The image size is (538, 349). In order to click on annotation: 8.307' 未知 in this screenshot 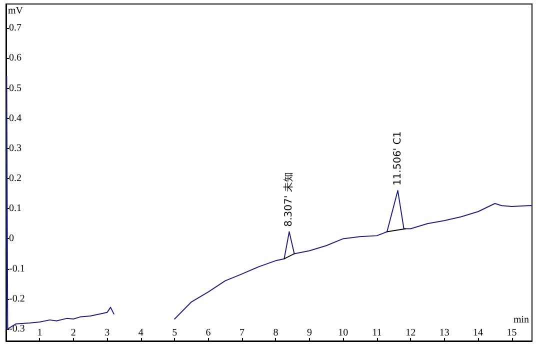, I will do `click(288, 199)`.